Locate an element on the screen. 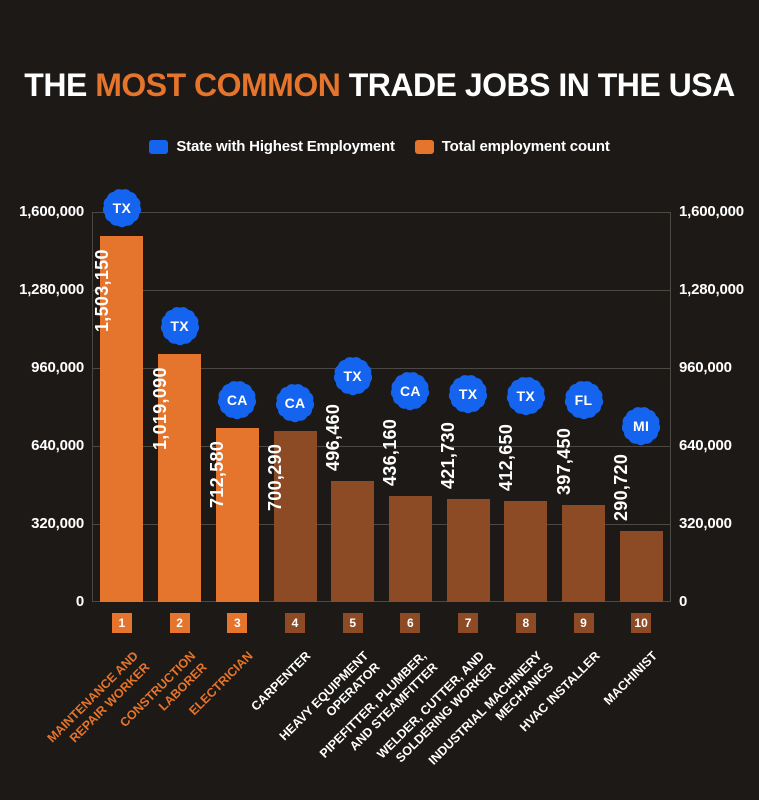 The height and width of the screenshot is (800, 759). bar-value-label: 436,160 is located at coordinates (390, 452).